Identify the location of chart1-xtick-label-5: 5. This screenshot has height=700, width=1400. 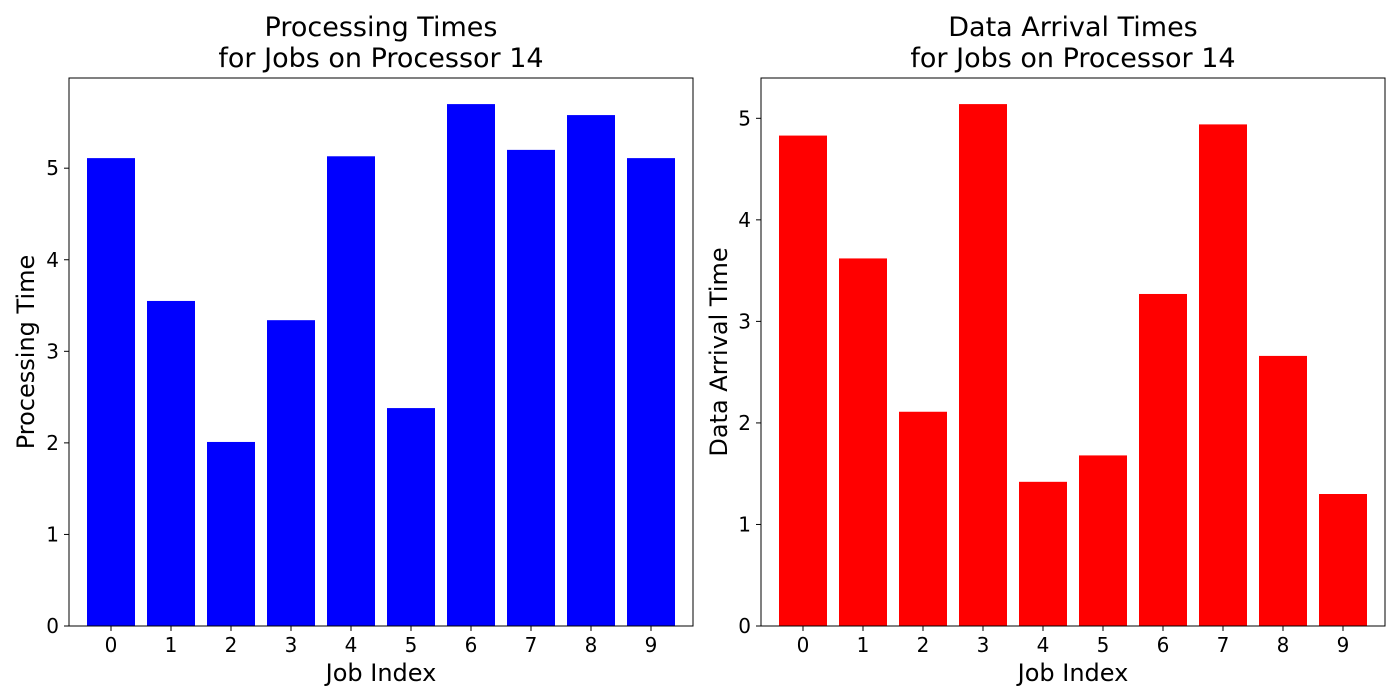
(1103, 645).